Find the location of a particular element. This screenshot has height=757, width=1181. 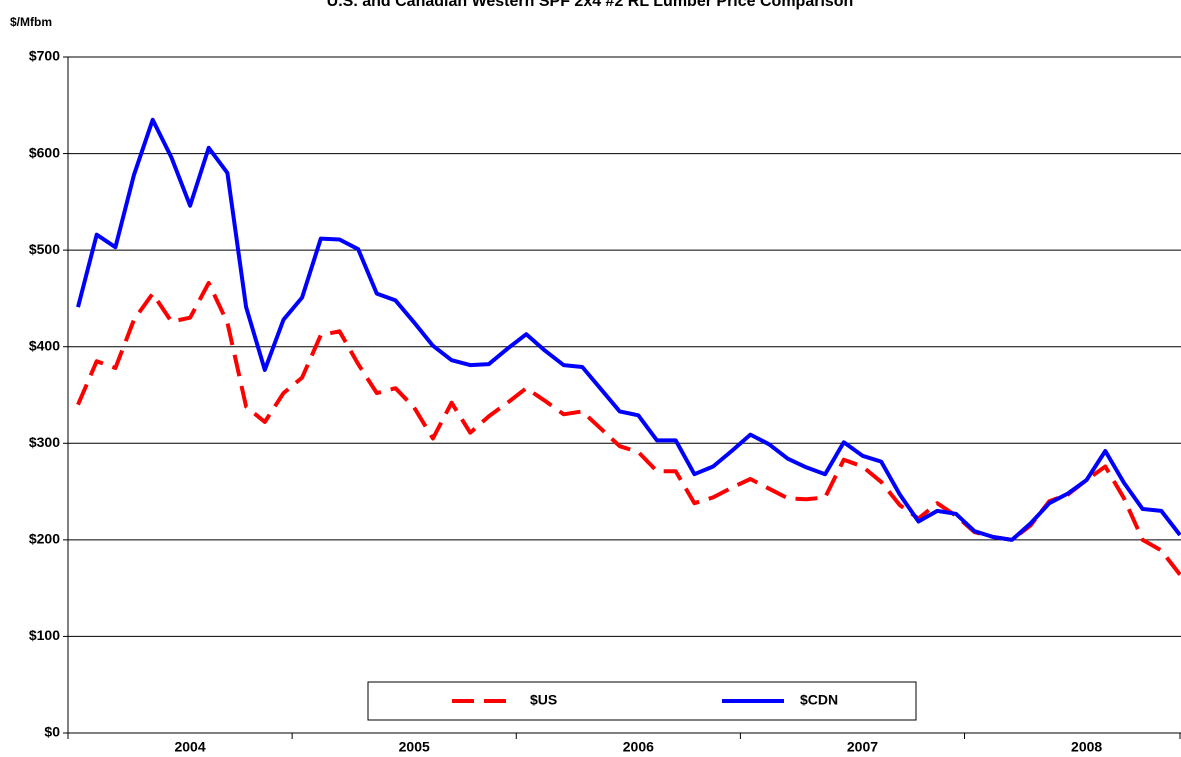

x-tick-label: 2007 is located at coordinates (862, 747).